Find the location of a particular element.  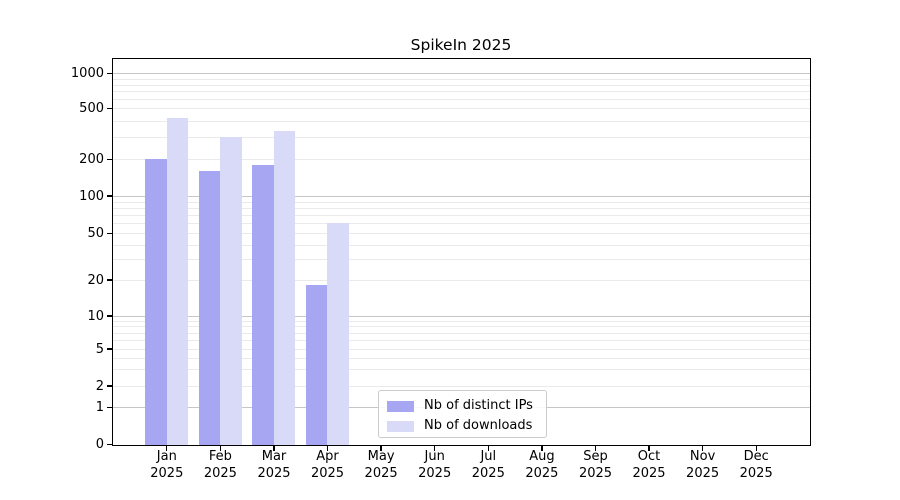

x-tick-label-month: Oct is located at coordinates (649, 456).